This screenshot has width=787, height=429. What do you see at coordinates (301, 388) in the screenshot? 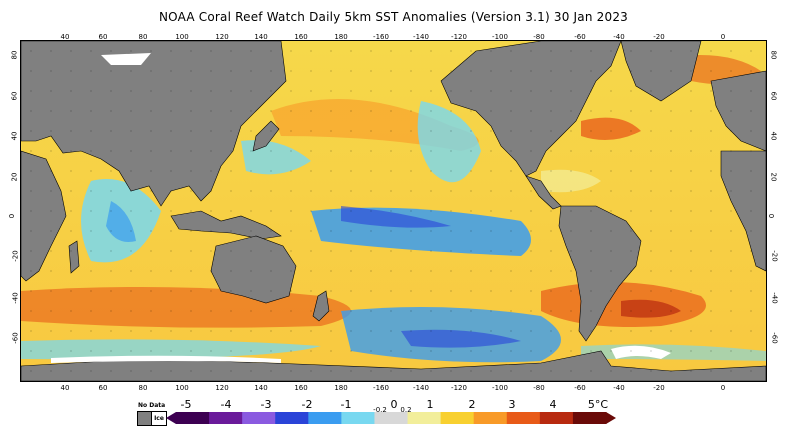
I see `lon-tick-bottom: 160` at bounding box center [301, 388].